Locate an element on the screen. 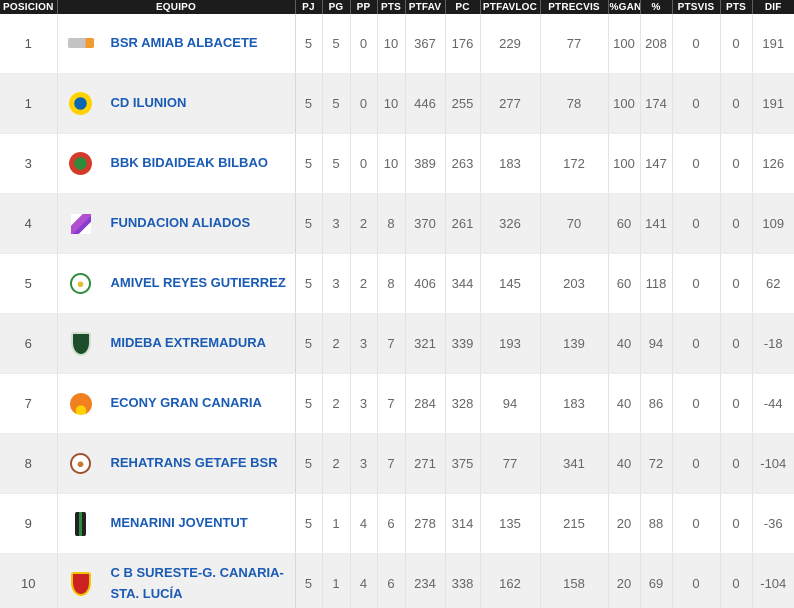 Image resolution: width=794 pixels, height=608 pixels. position-cell: 7 is located at coordinates (29, 403).